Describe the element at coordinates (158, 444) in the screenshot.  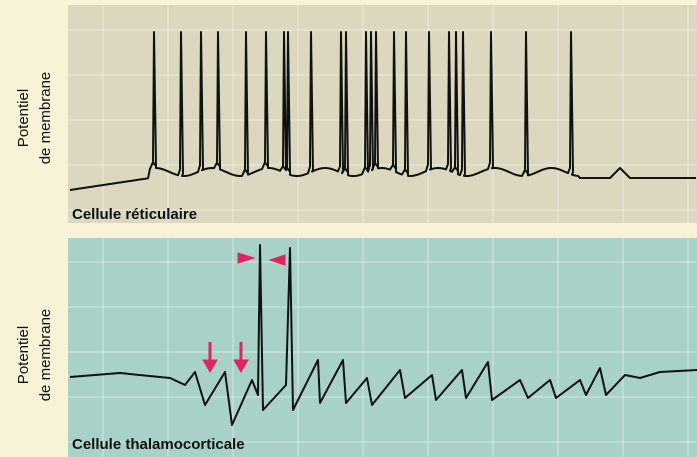
I see `caption: Cellule thalamocorticale` at that location.